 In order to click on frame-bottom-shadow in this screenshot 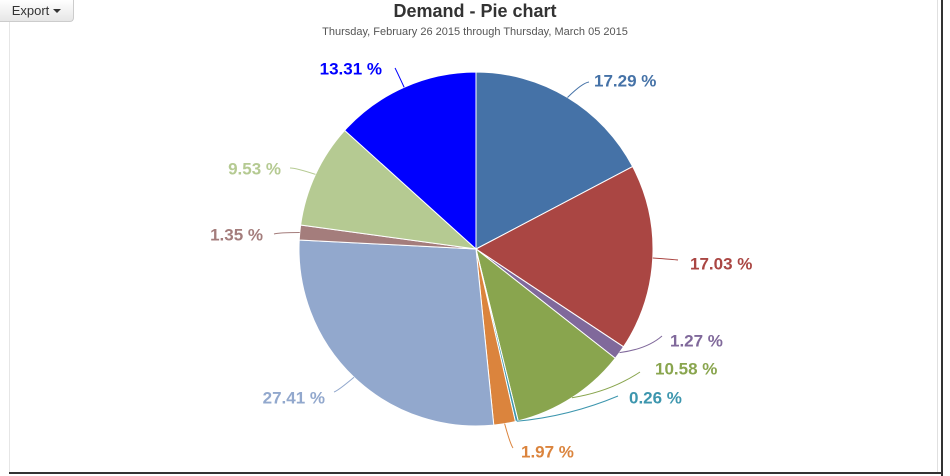, I will do `click(476, 473)`.